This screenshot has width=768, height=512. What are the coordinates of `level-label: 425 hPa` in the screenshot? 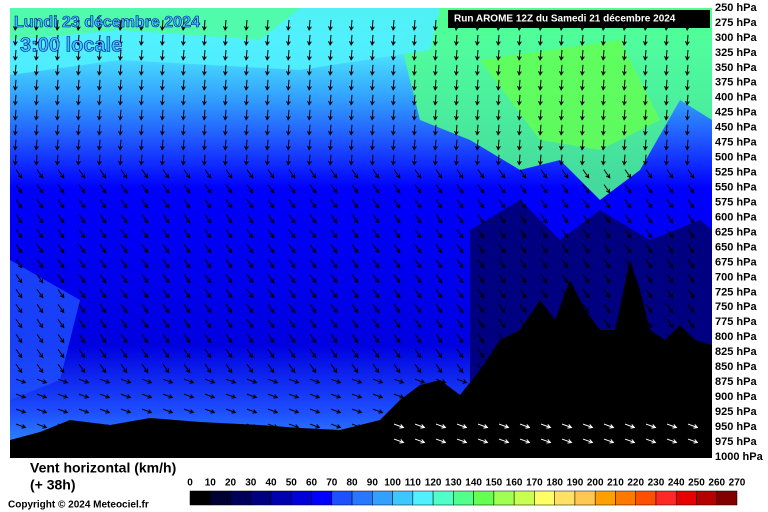 It's located at (736, 113).